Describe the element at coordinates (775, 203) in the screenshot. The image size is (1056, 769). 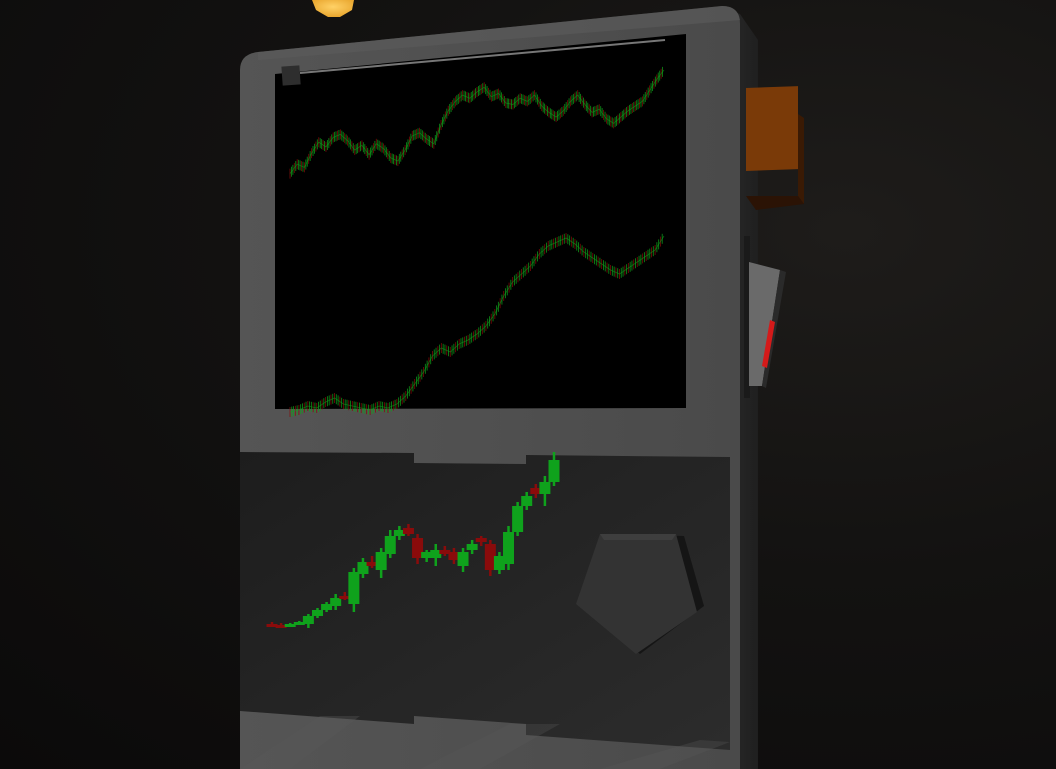
I see `side-block-bottom` at that location.